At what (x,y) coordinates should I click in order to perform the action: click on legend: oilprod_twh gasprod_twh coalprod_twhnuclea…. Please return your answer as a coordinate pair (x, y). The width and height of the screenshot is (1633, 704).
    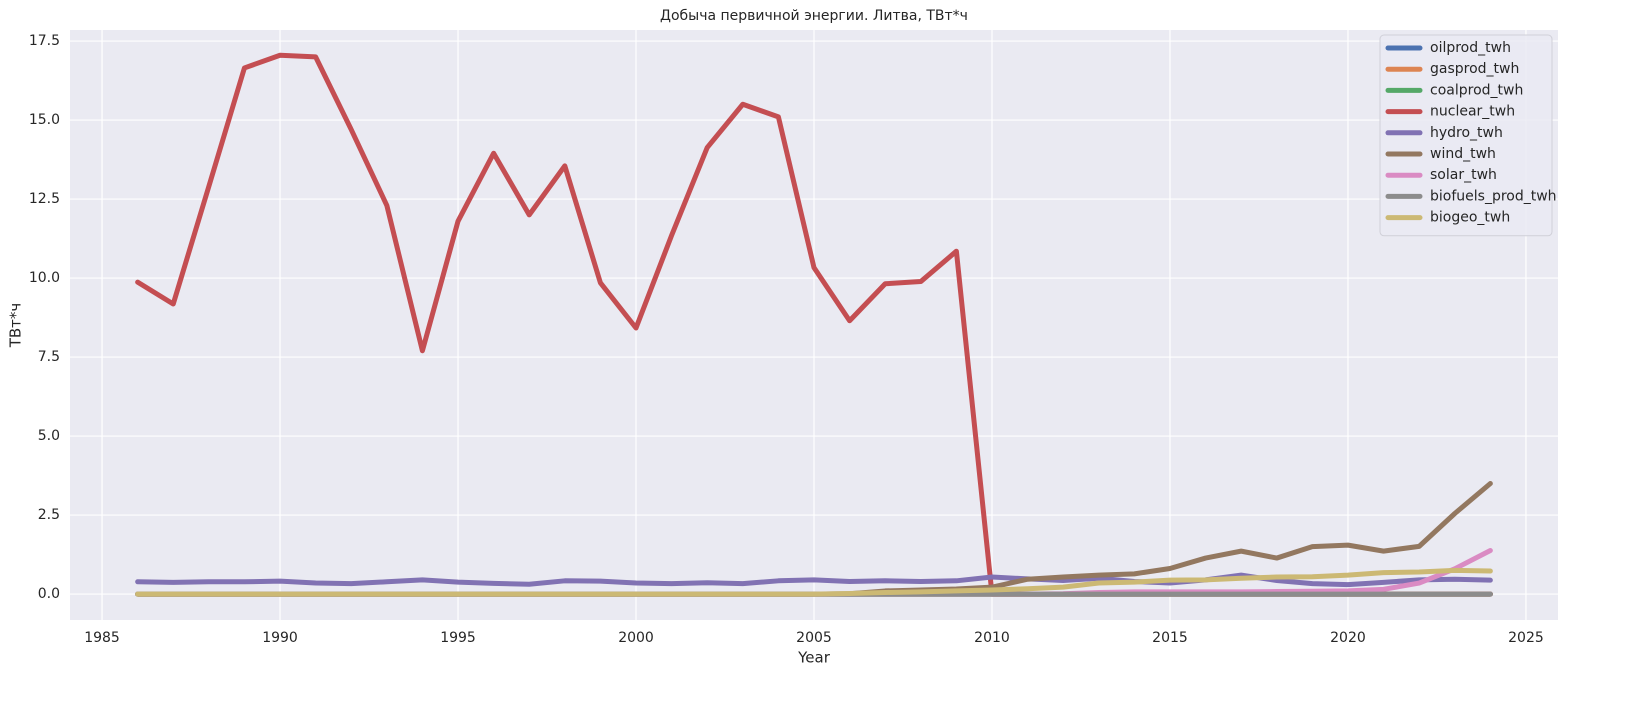
    Looking at the image, I should click on (1468, 135).